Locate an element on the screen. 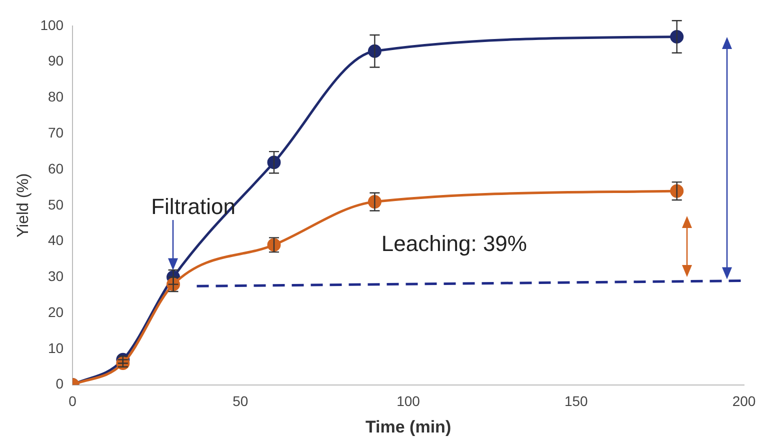 The width and height of the screenshot is (760, 446). y-tick-label: 40 is located at coordinates (56, 240).